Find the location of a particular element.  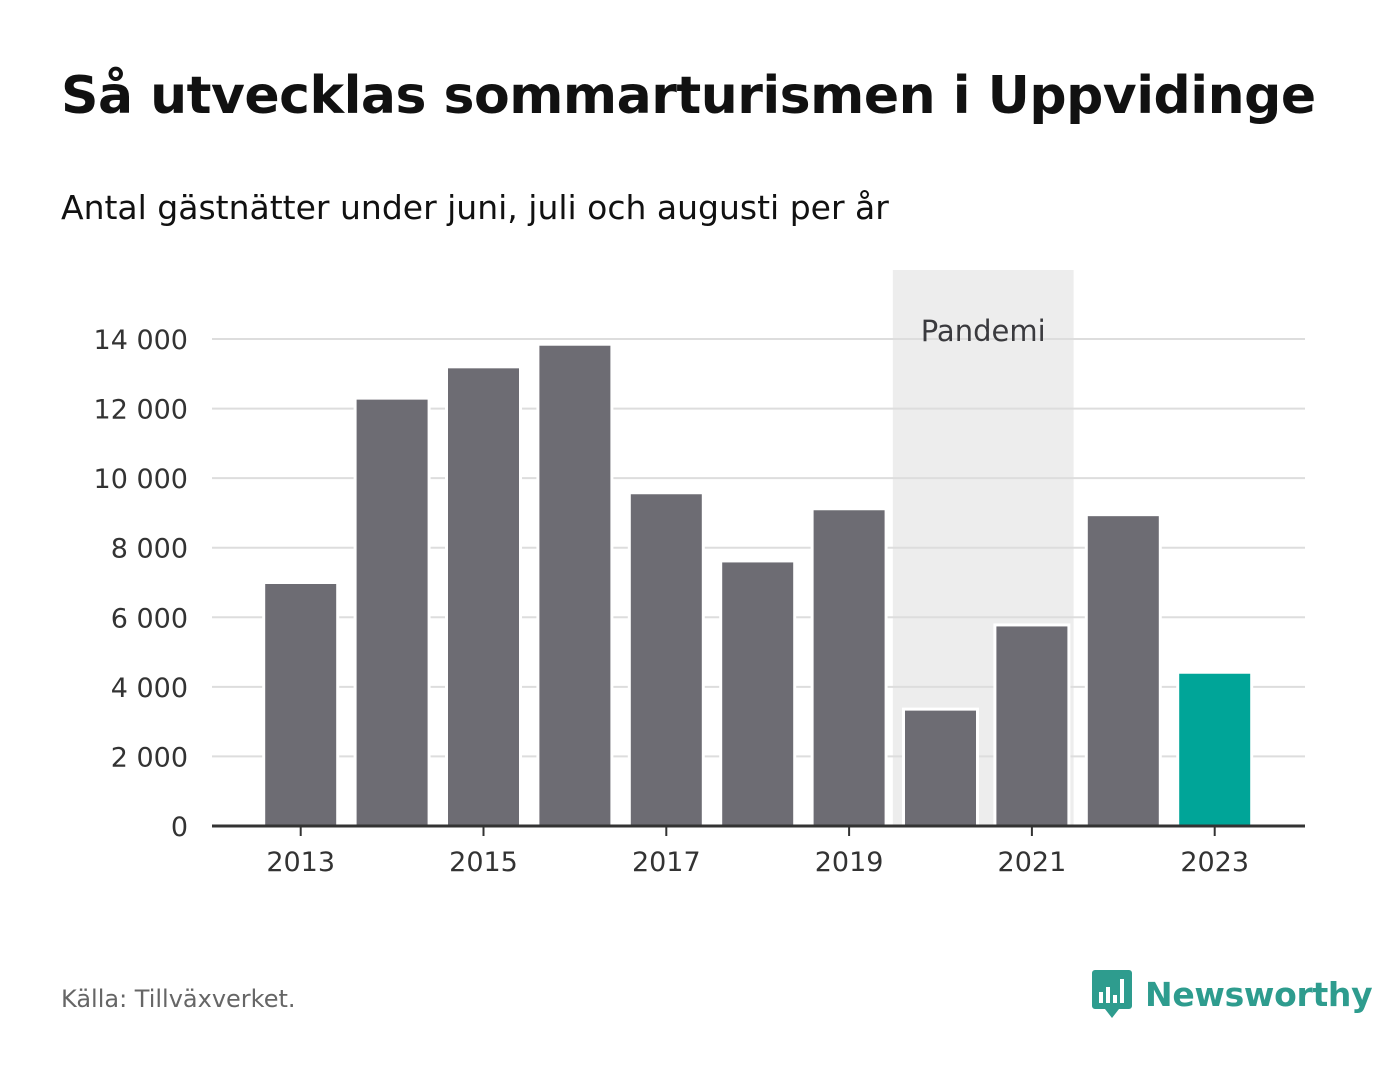

brand-logo-group: Newsworthy is located at coordinates (1232, 994).